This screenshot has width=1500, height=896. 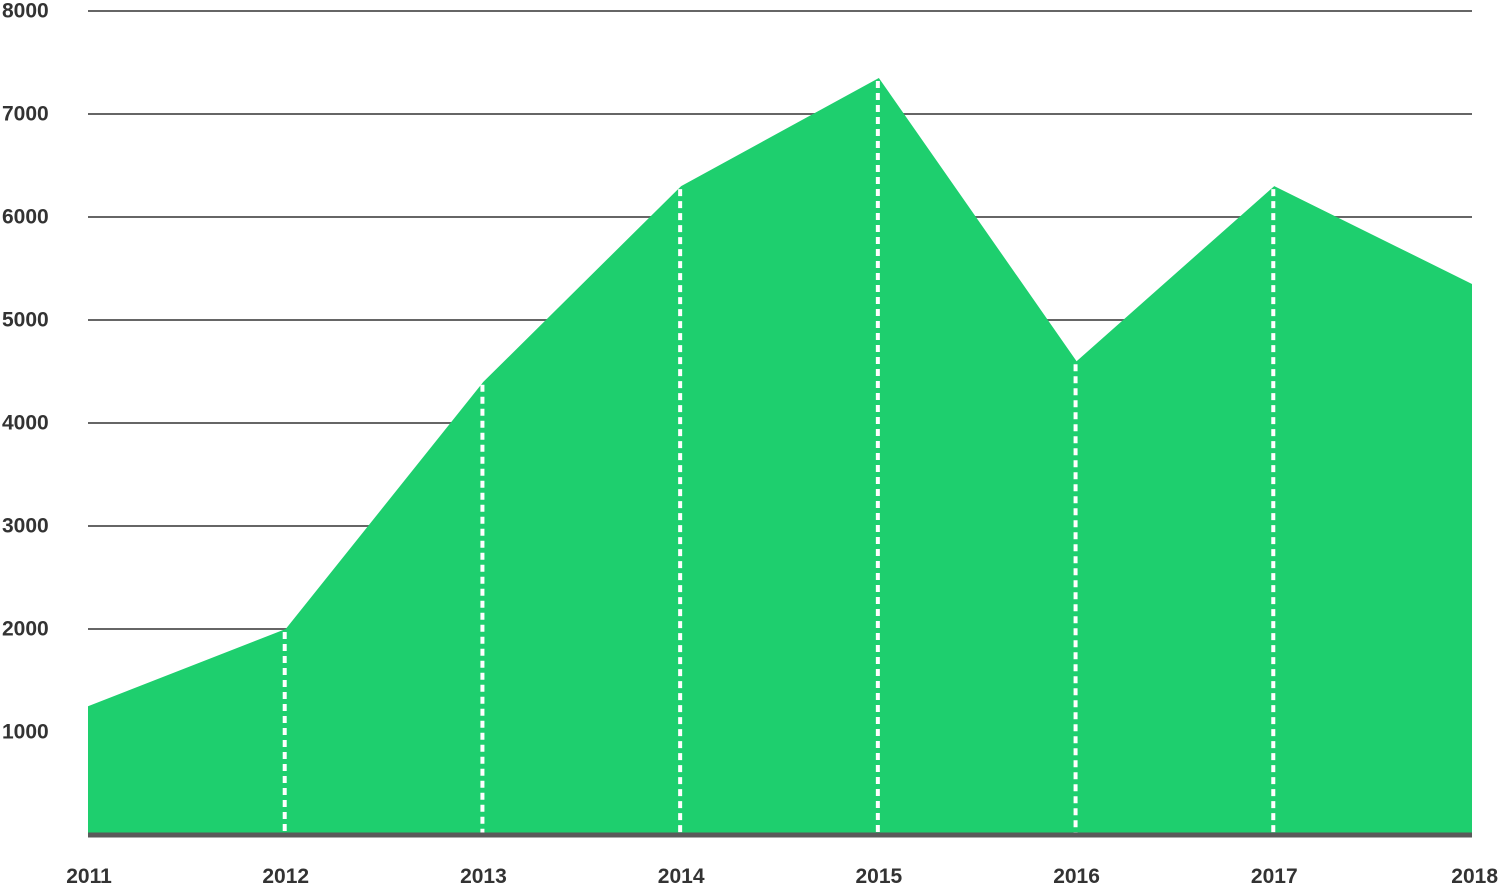 What do you see at coordinates (25, 732) in the screenshot?
I see `y-tick-label: 1000` at bounding box center [25, 732].